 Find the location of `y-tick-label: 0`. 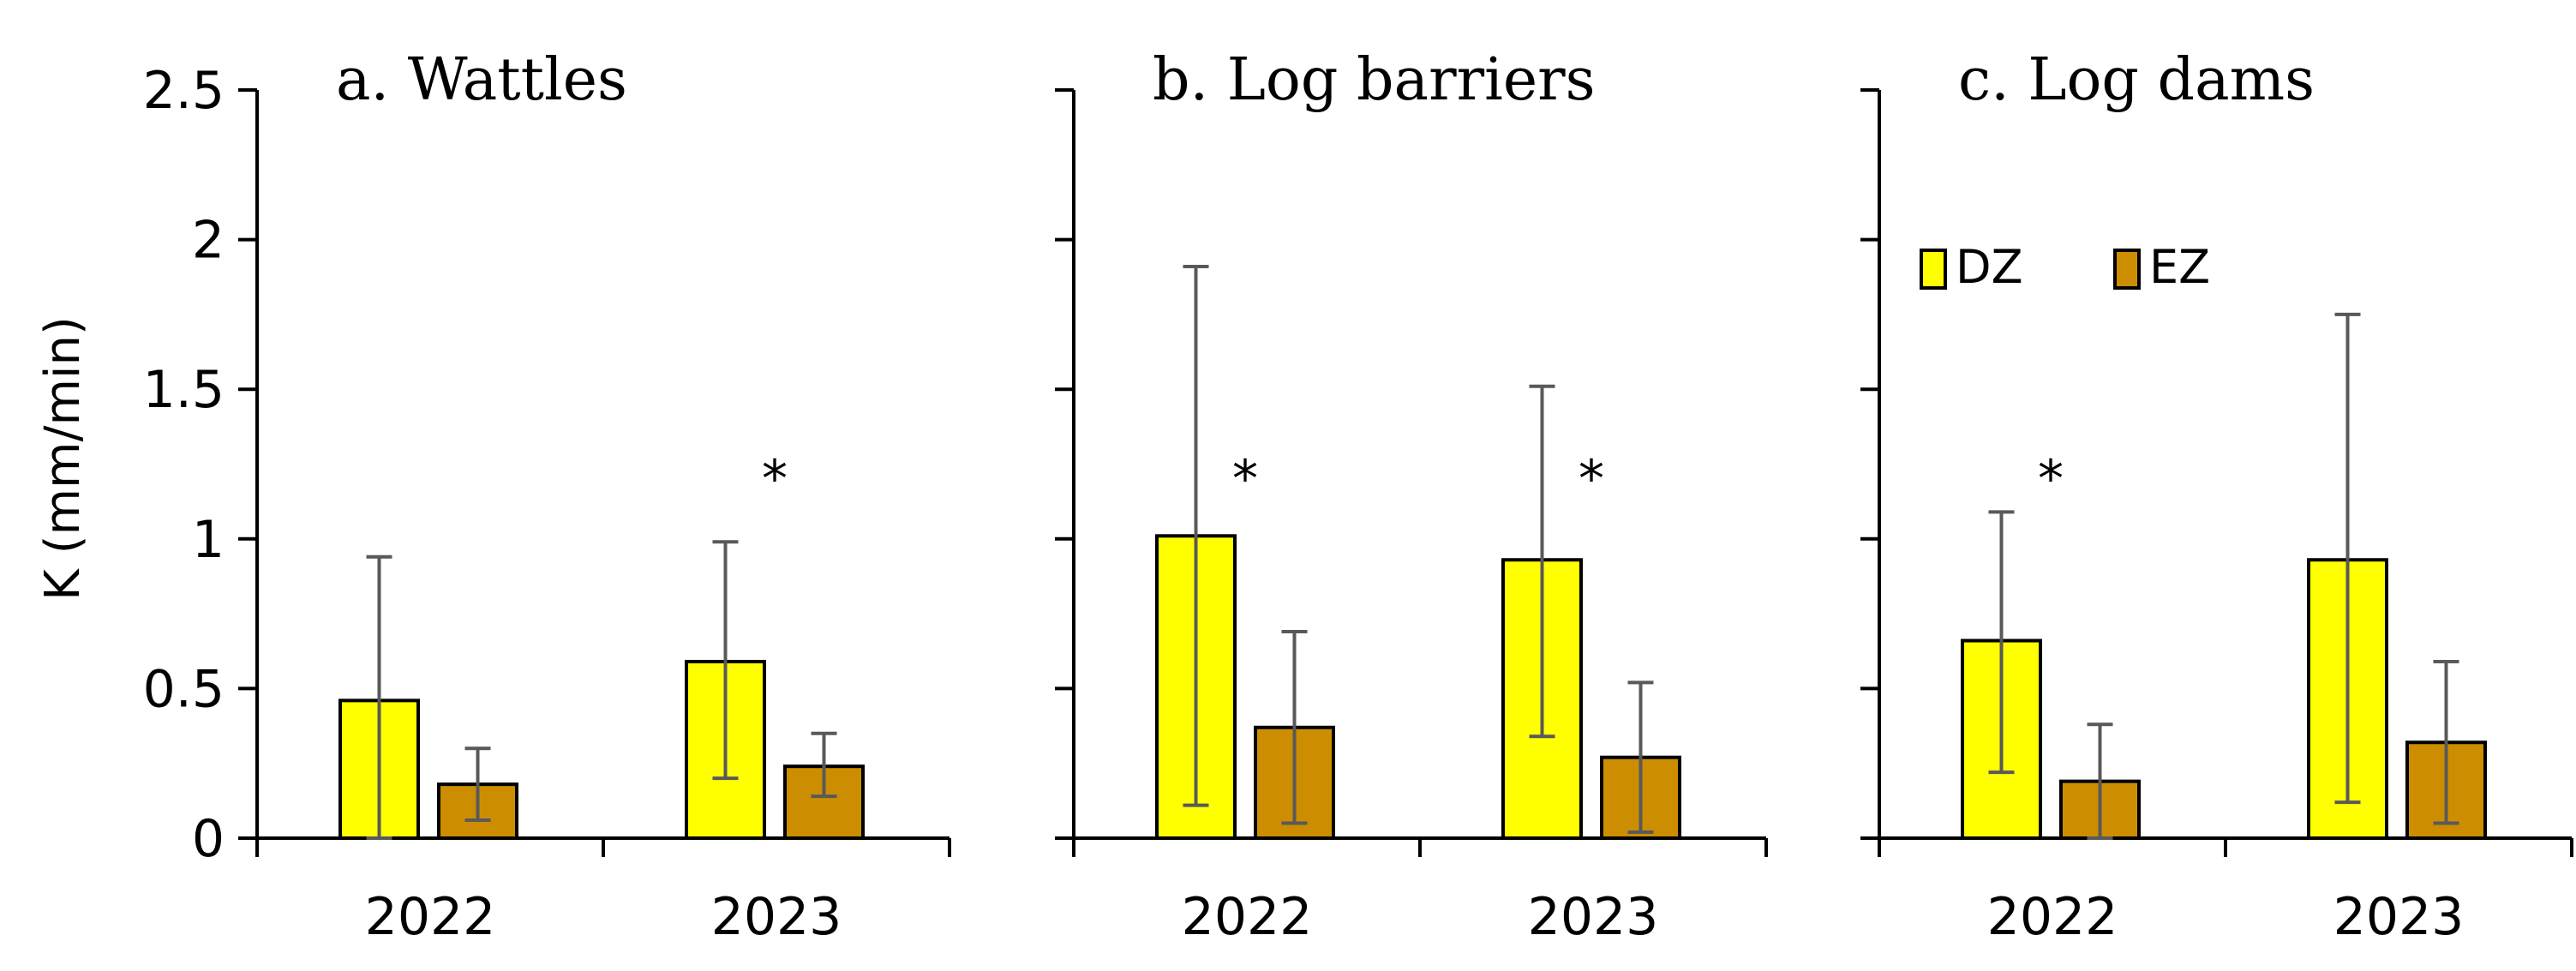

y-tick-label: 0 is located at coordinates (208, 839).